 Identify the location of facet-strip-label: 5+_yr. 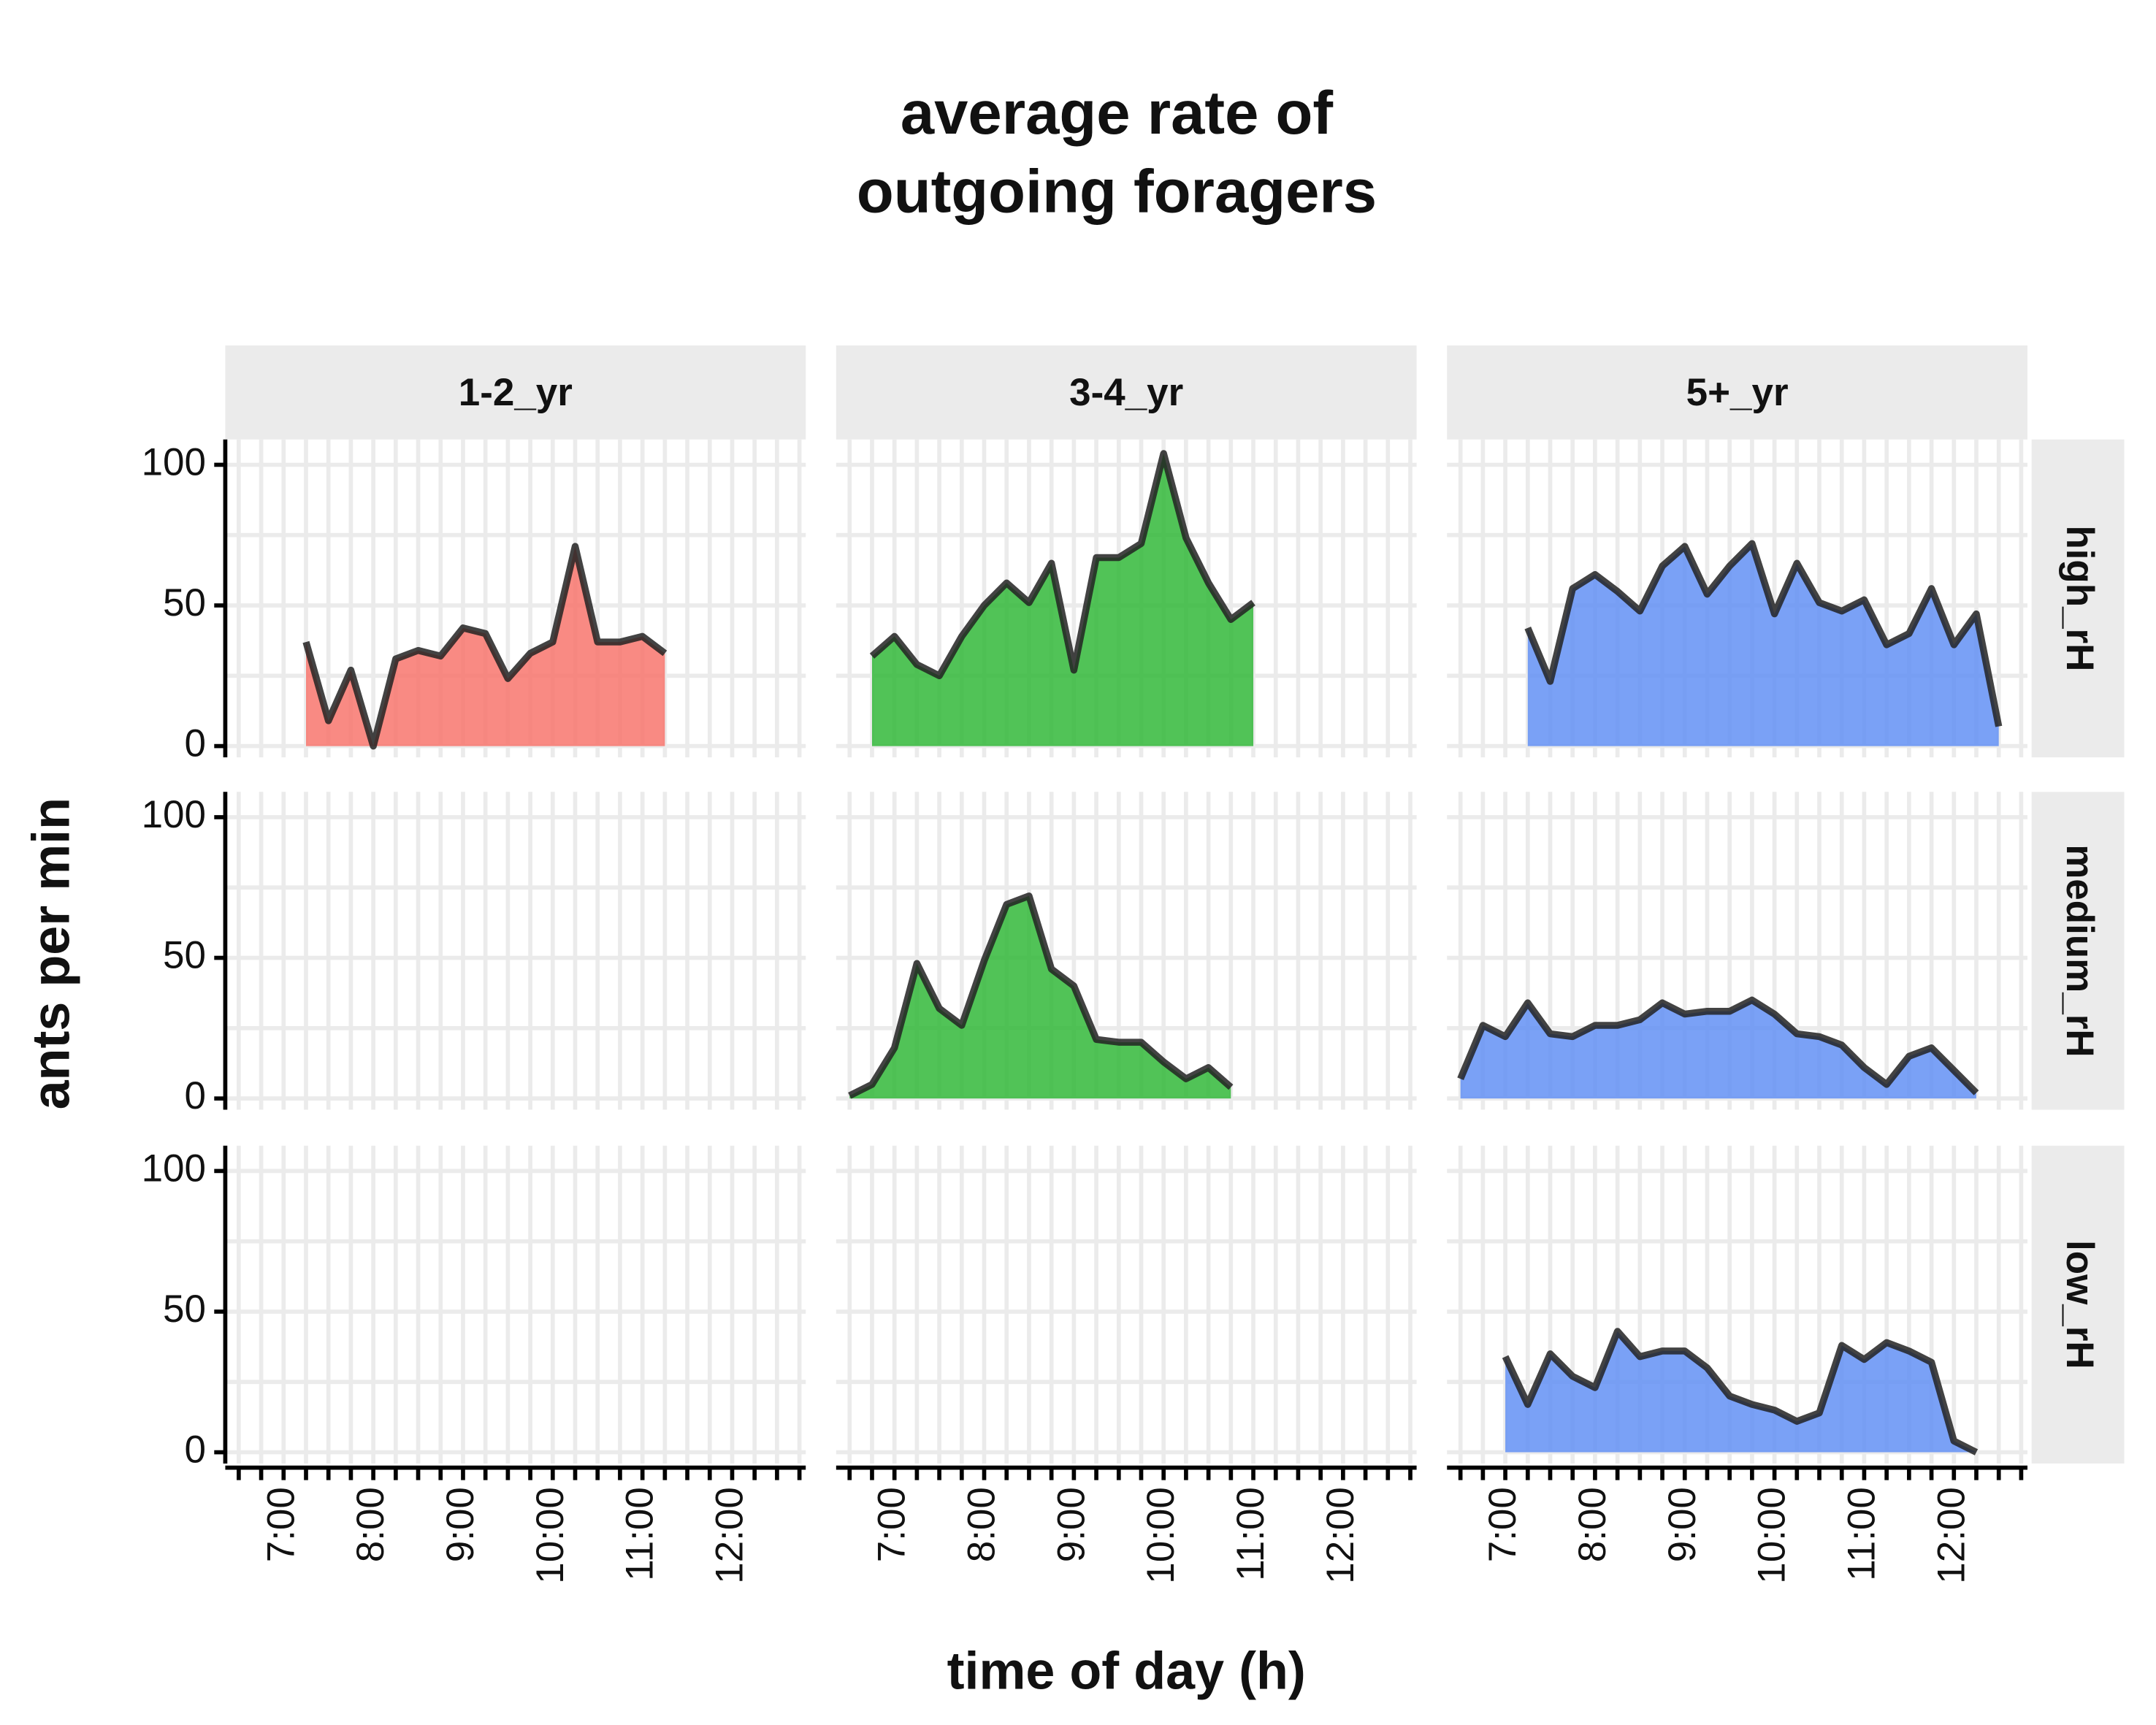
(1738, 392).